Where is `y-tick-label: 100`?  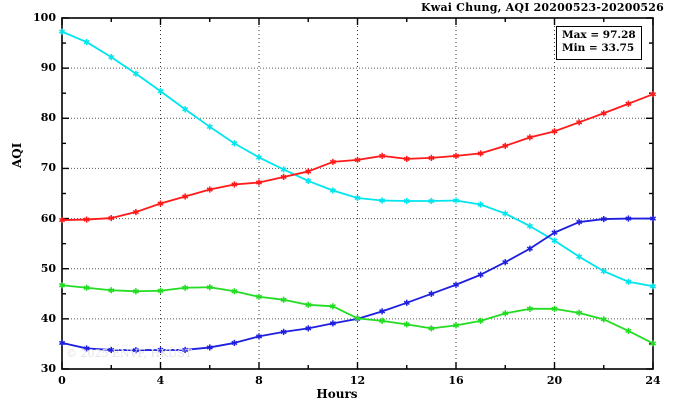
y-tick-label: 100 is located at coordinates (44, 17).